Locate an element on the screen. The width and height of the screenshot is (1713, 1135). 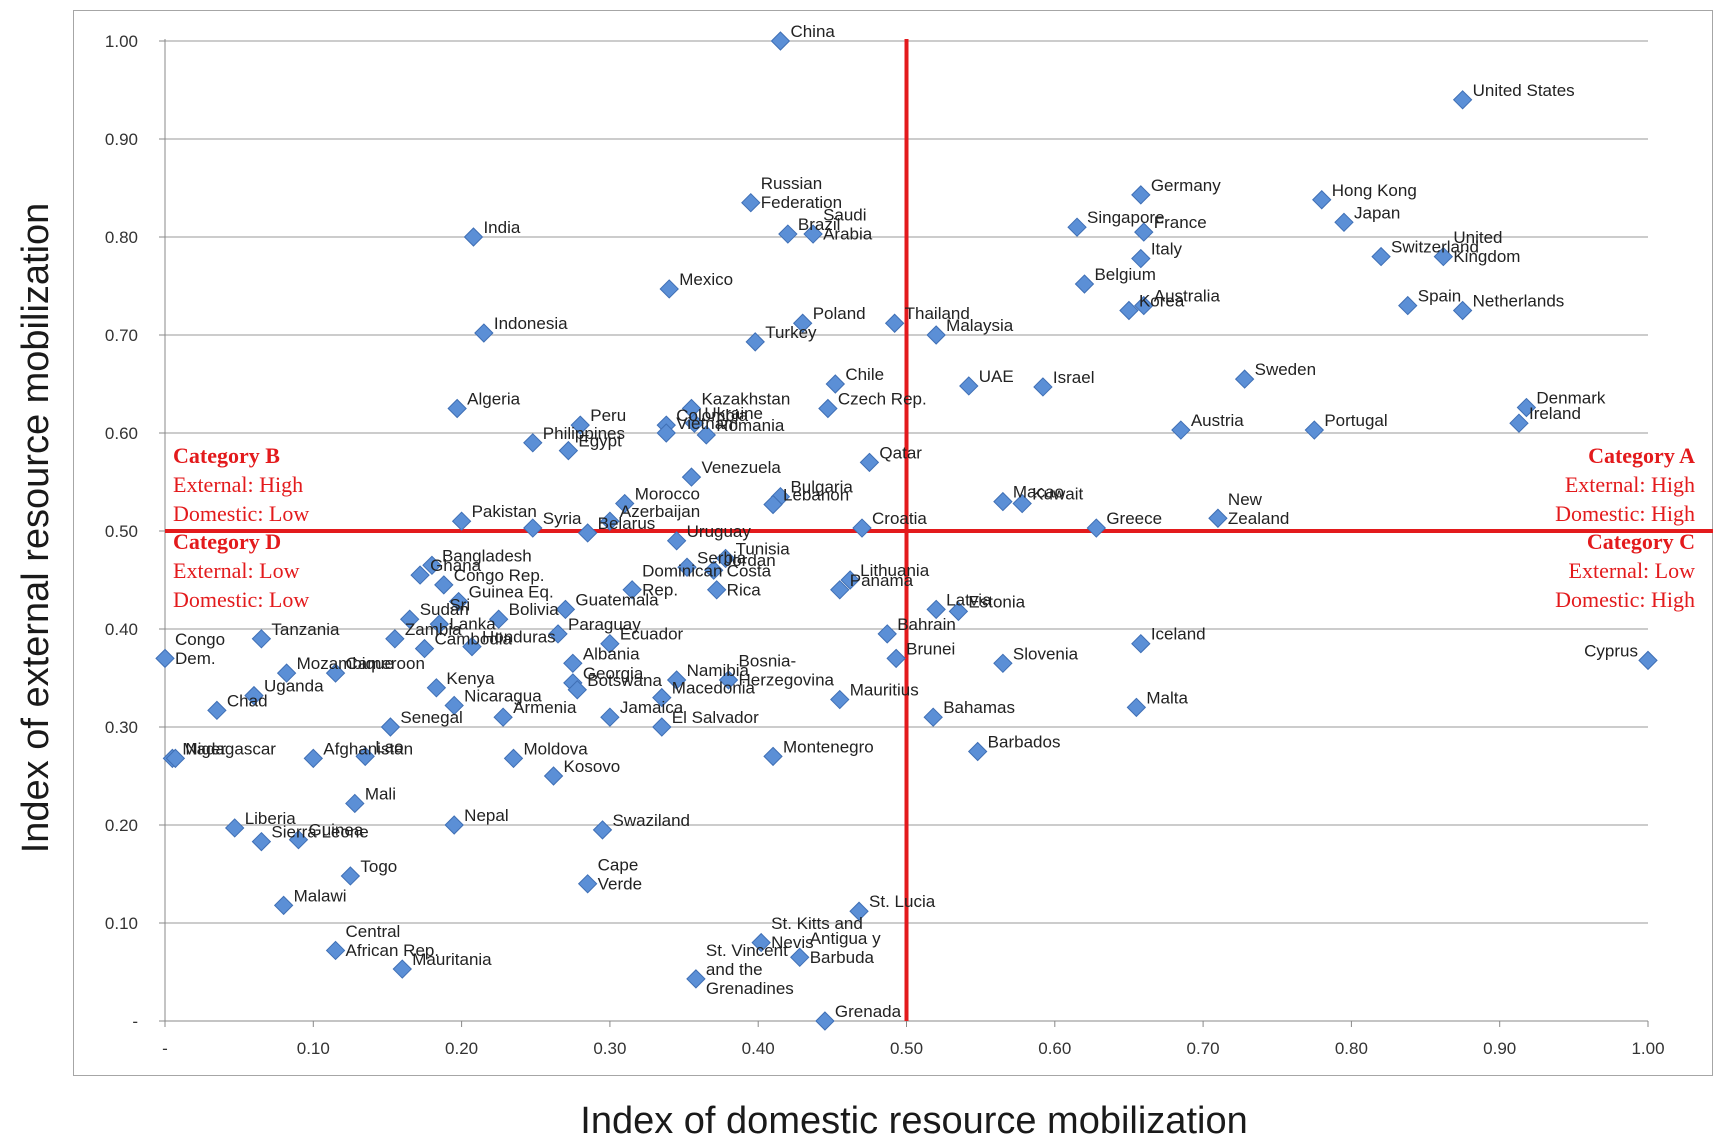
point-label: Vietnam is located at coordinates (707, 423).